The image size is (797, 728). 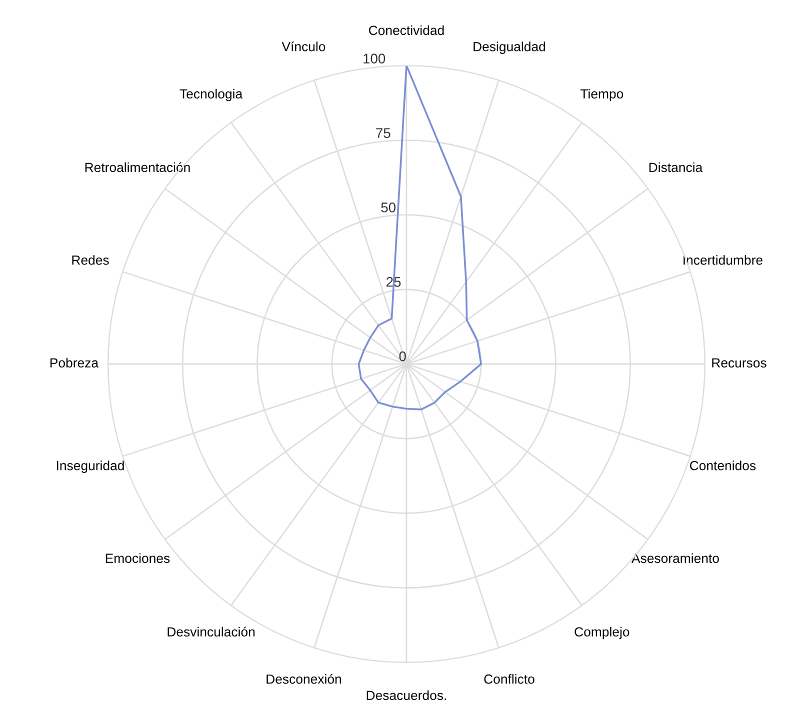 What do you see at coordinates (90, 260) in the screenshot?
I see `spoke-label: Redes` at bounding box center [90, 260].